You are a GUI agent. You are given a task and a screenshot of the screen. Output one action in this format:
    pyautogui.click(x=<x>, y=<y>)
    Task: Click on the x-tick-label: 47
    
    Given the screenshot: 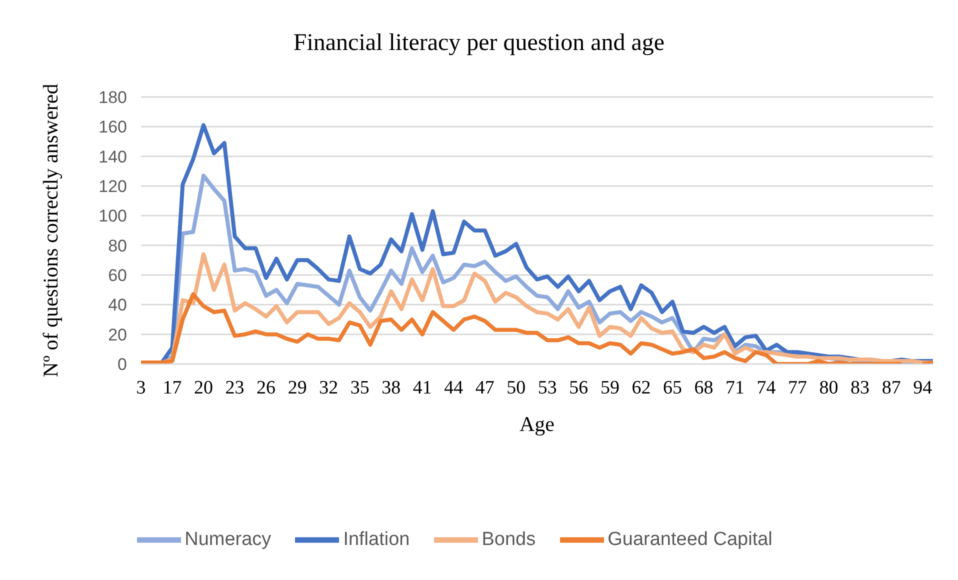 What is the action you would take?
    pyautogui.click(x=484, y=387)
    